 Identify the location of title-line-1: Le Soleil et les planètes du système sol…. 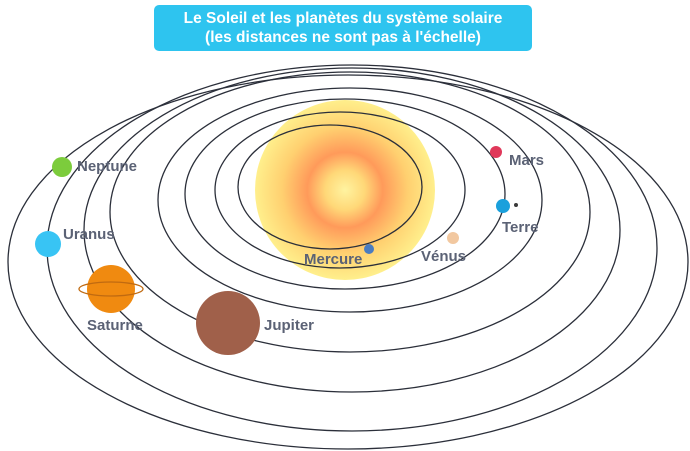
(343, 18).